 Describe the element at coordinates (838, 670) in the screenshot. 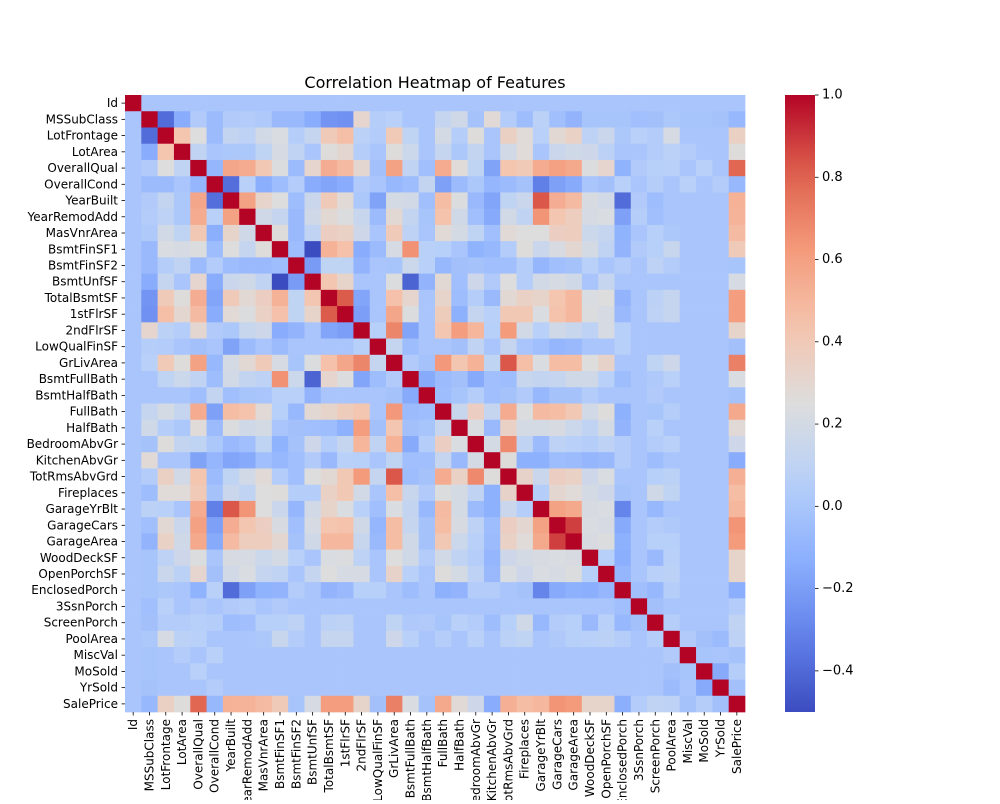

I see `colorbar-tick-label: −0.4` at that location.